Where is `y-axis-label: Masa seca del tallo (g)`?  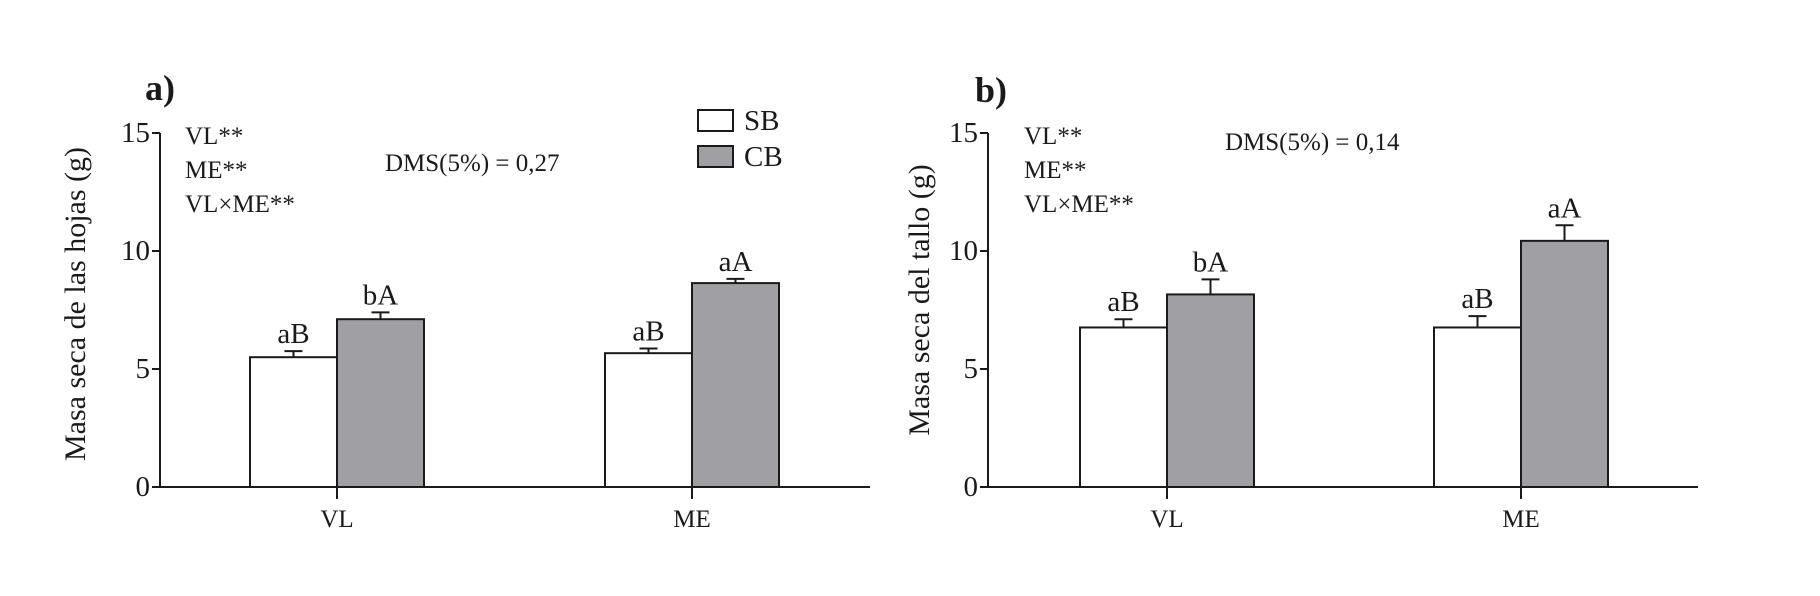 y-axis-label: Masa seca del tallo (g) is located at coordinates (919, 300).